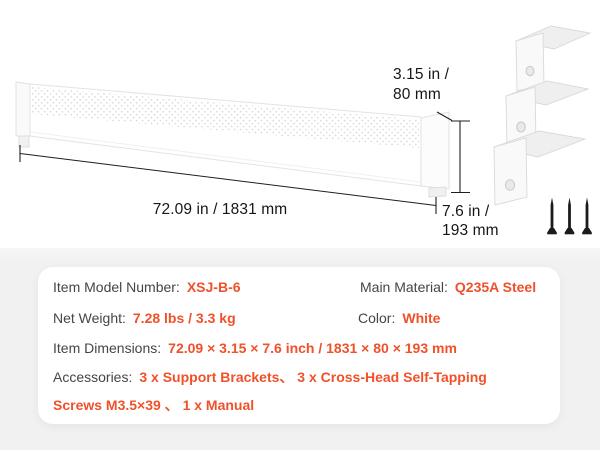  Describe the element at coordinates (417, 94) in the screenshot. I see `depth-dimension-line2: 80 mm` at that location.